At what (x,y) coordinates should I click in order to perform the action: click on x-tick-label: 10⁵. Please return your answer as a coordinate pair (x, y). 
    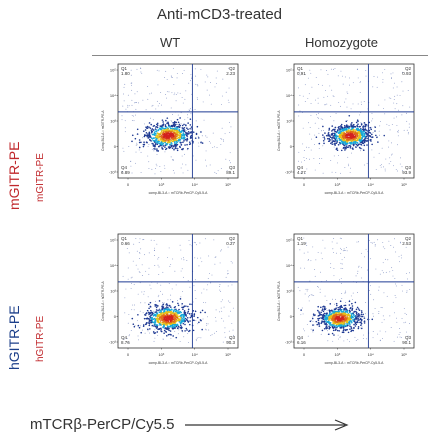
    Looking at the image, I should click on (404, 184).